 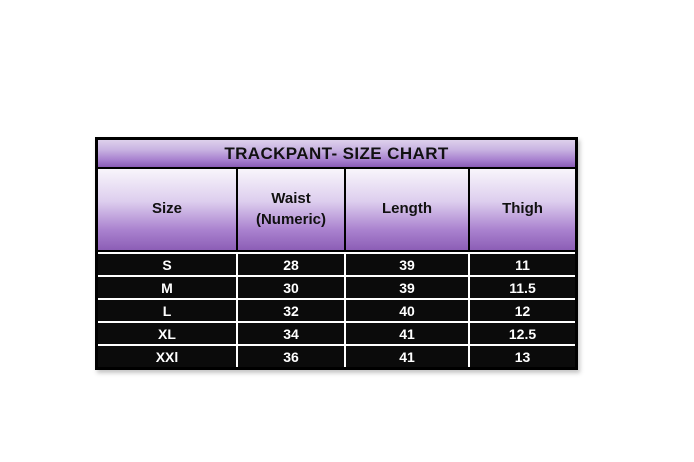 What do you see at coordinates (521, 287) in the screenshot?
I see `cell-thigh: 11.5` at bounding box center [521, 287].